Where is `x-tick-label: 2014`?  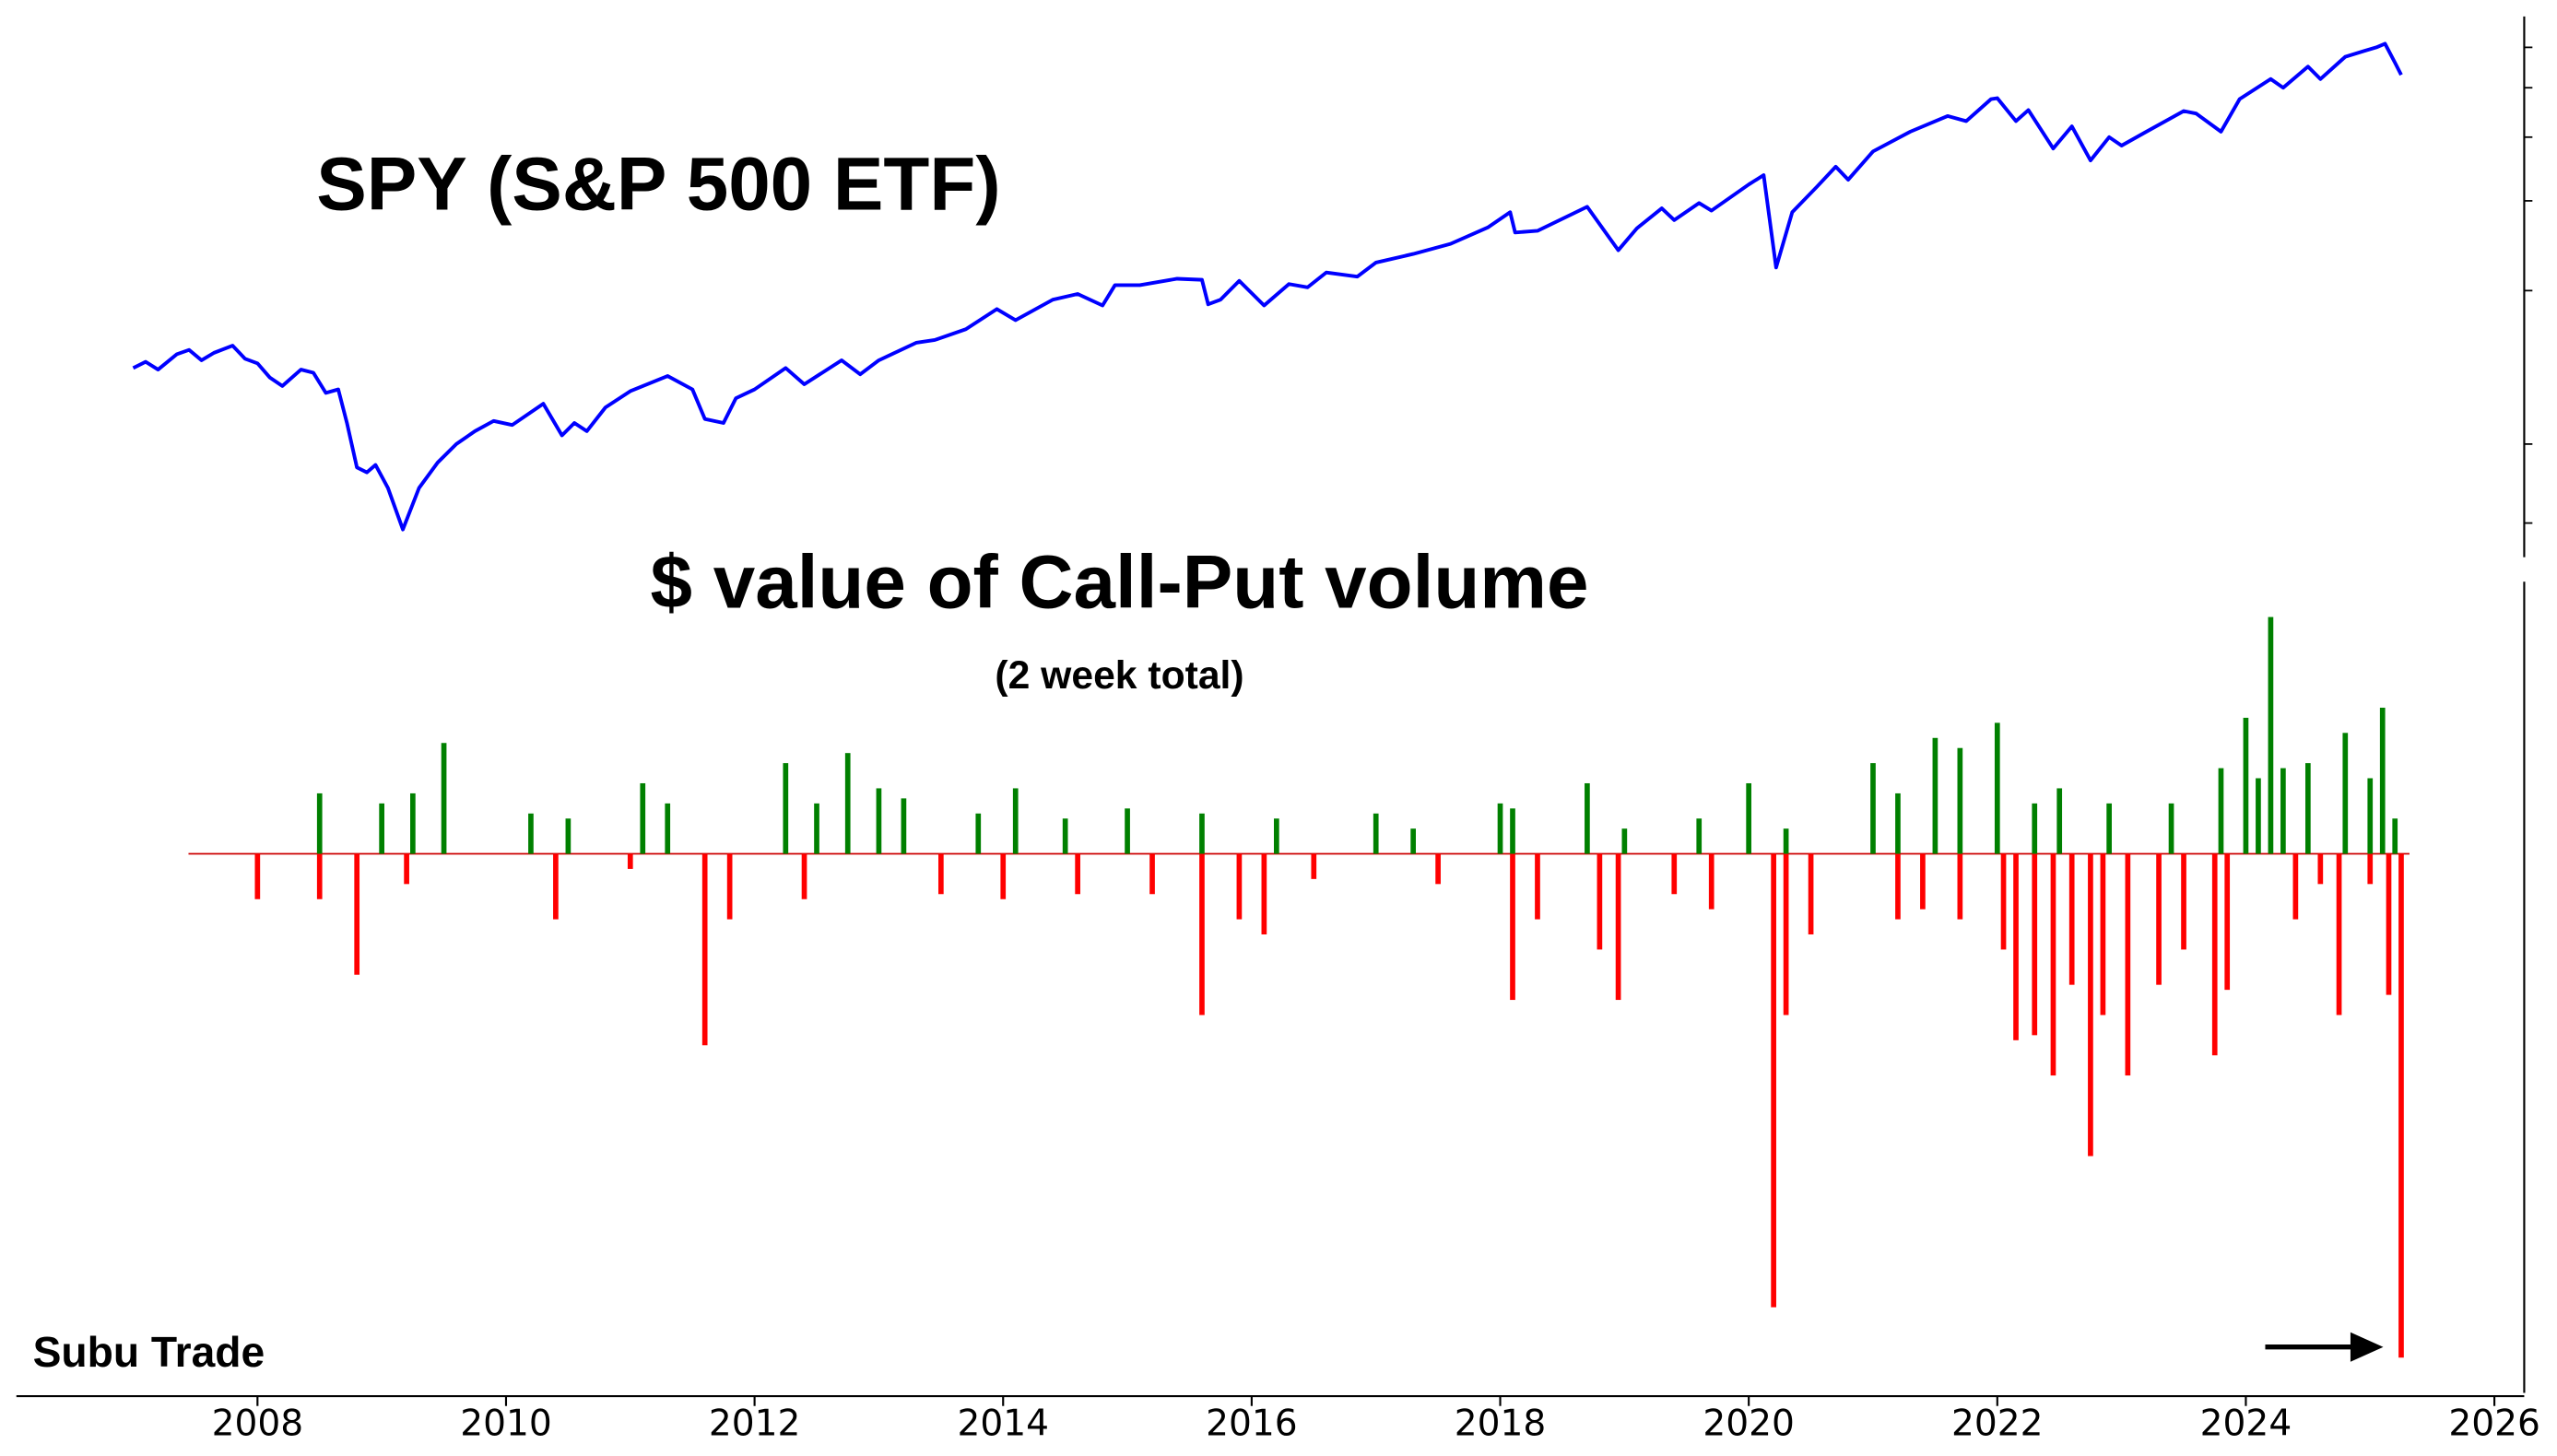 x-tick-label: 2014 is located at coordinates (1003, 1424).